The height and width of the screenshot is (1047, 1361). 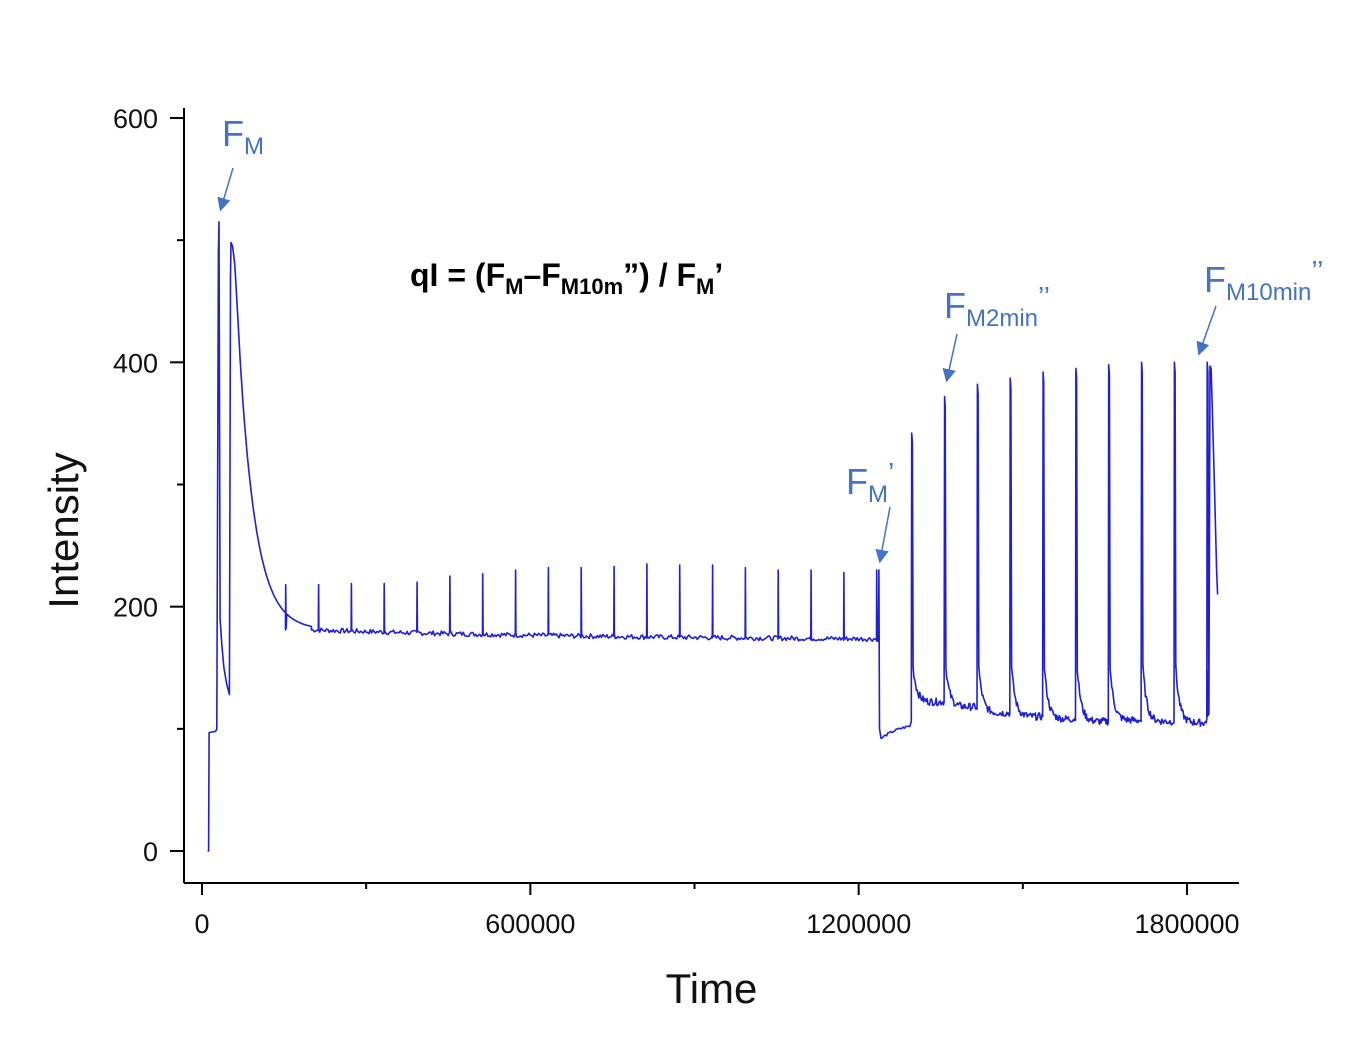 What do you see at coordinates (566, 278) in the screenshot?
I see `qi-formula: qI = (FM–FM10m”) / FM’` at bounding box center [566, 278].